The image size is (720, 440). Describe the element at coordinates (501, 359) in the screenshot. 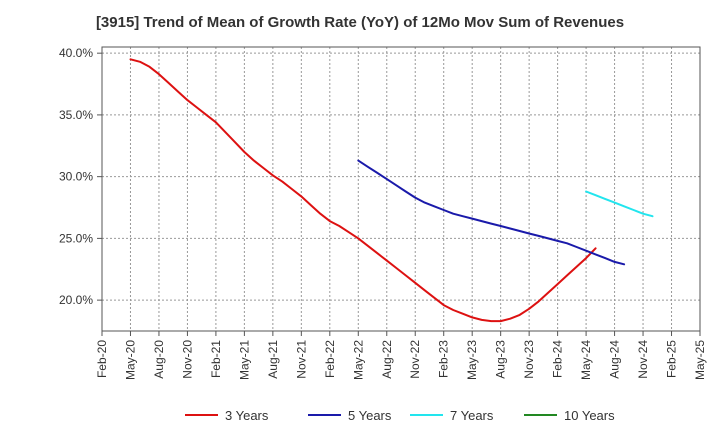

I see `x-tick-label: Aug-23` at that location.